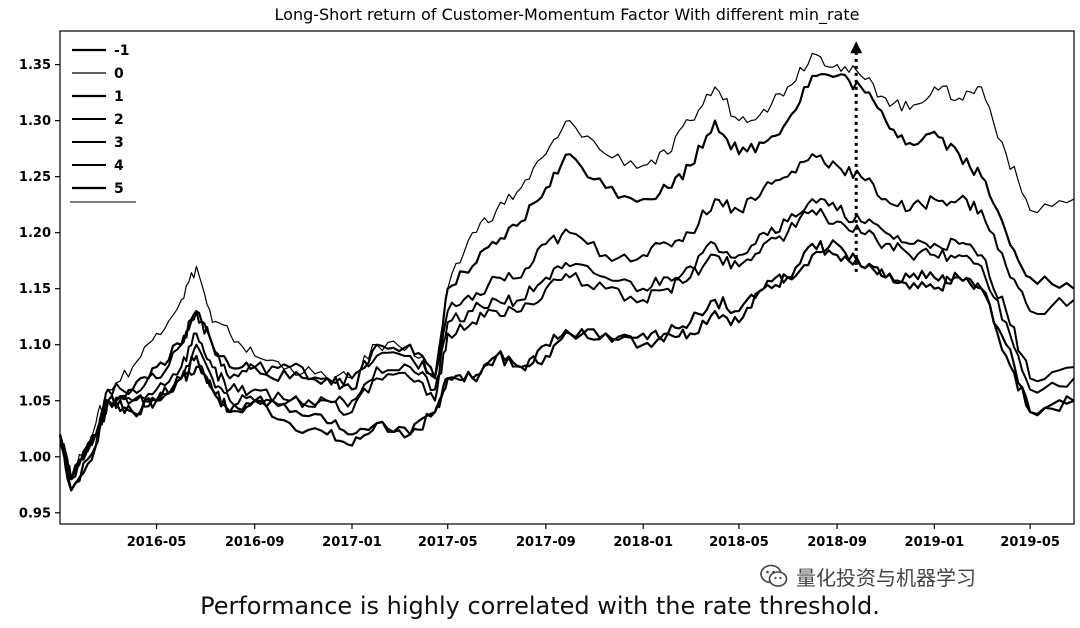 The width and height of the screenshot is (1080, 628). Describe the element at coordinates (157, 542) in the screenshot. I see `x-tick-label: 2016-05` at that location.